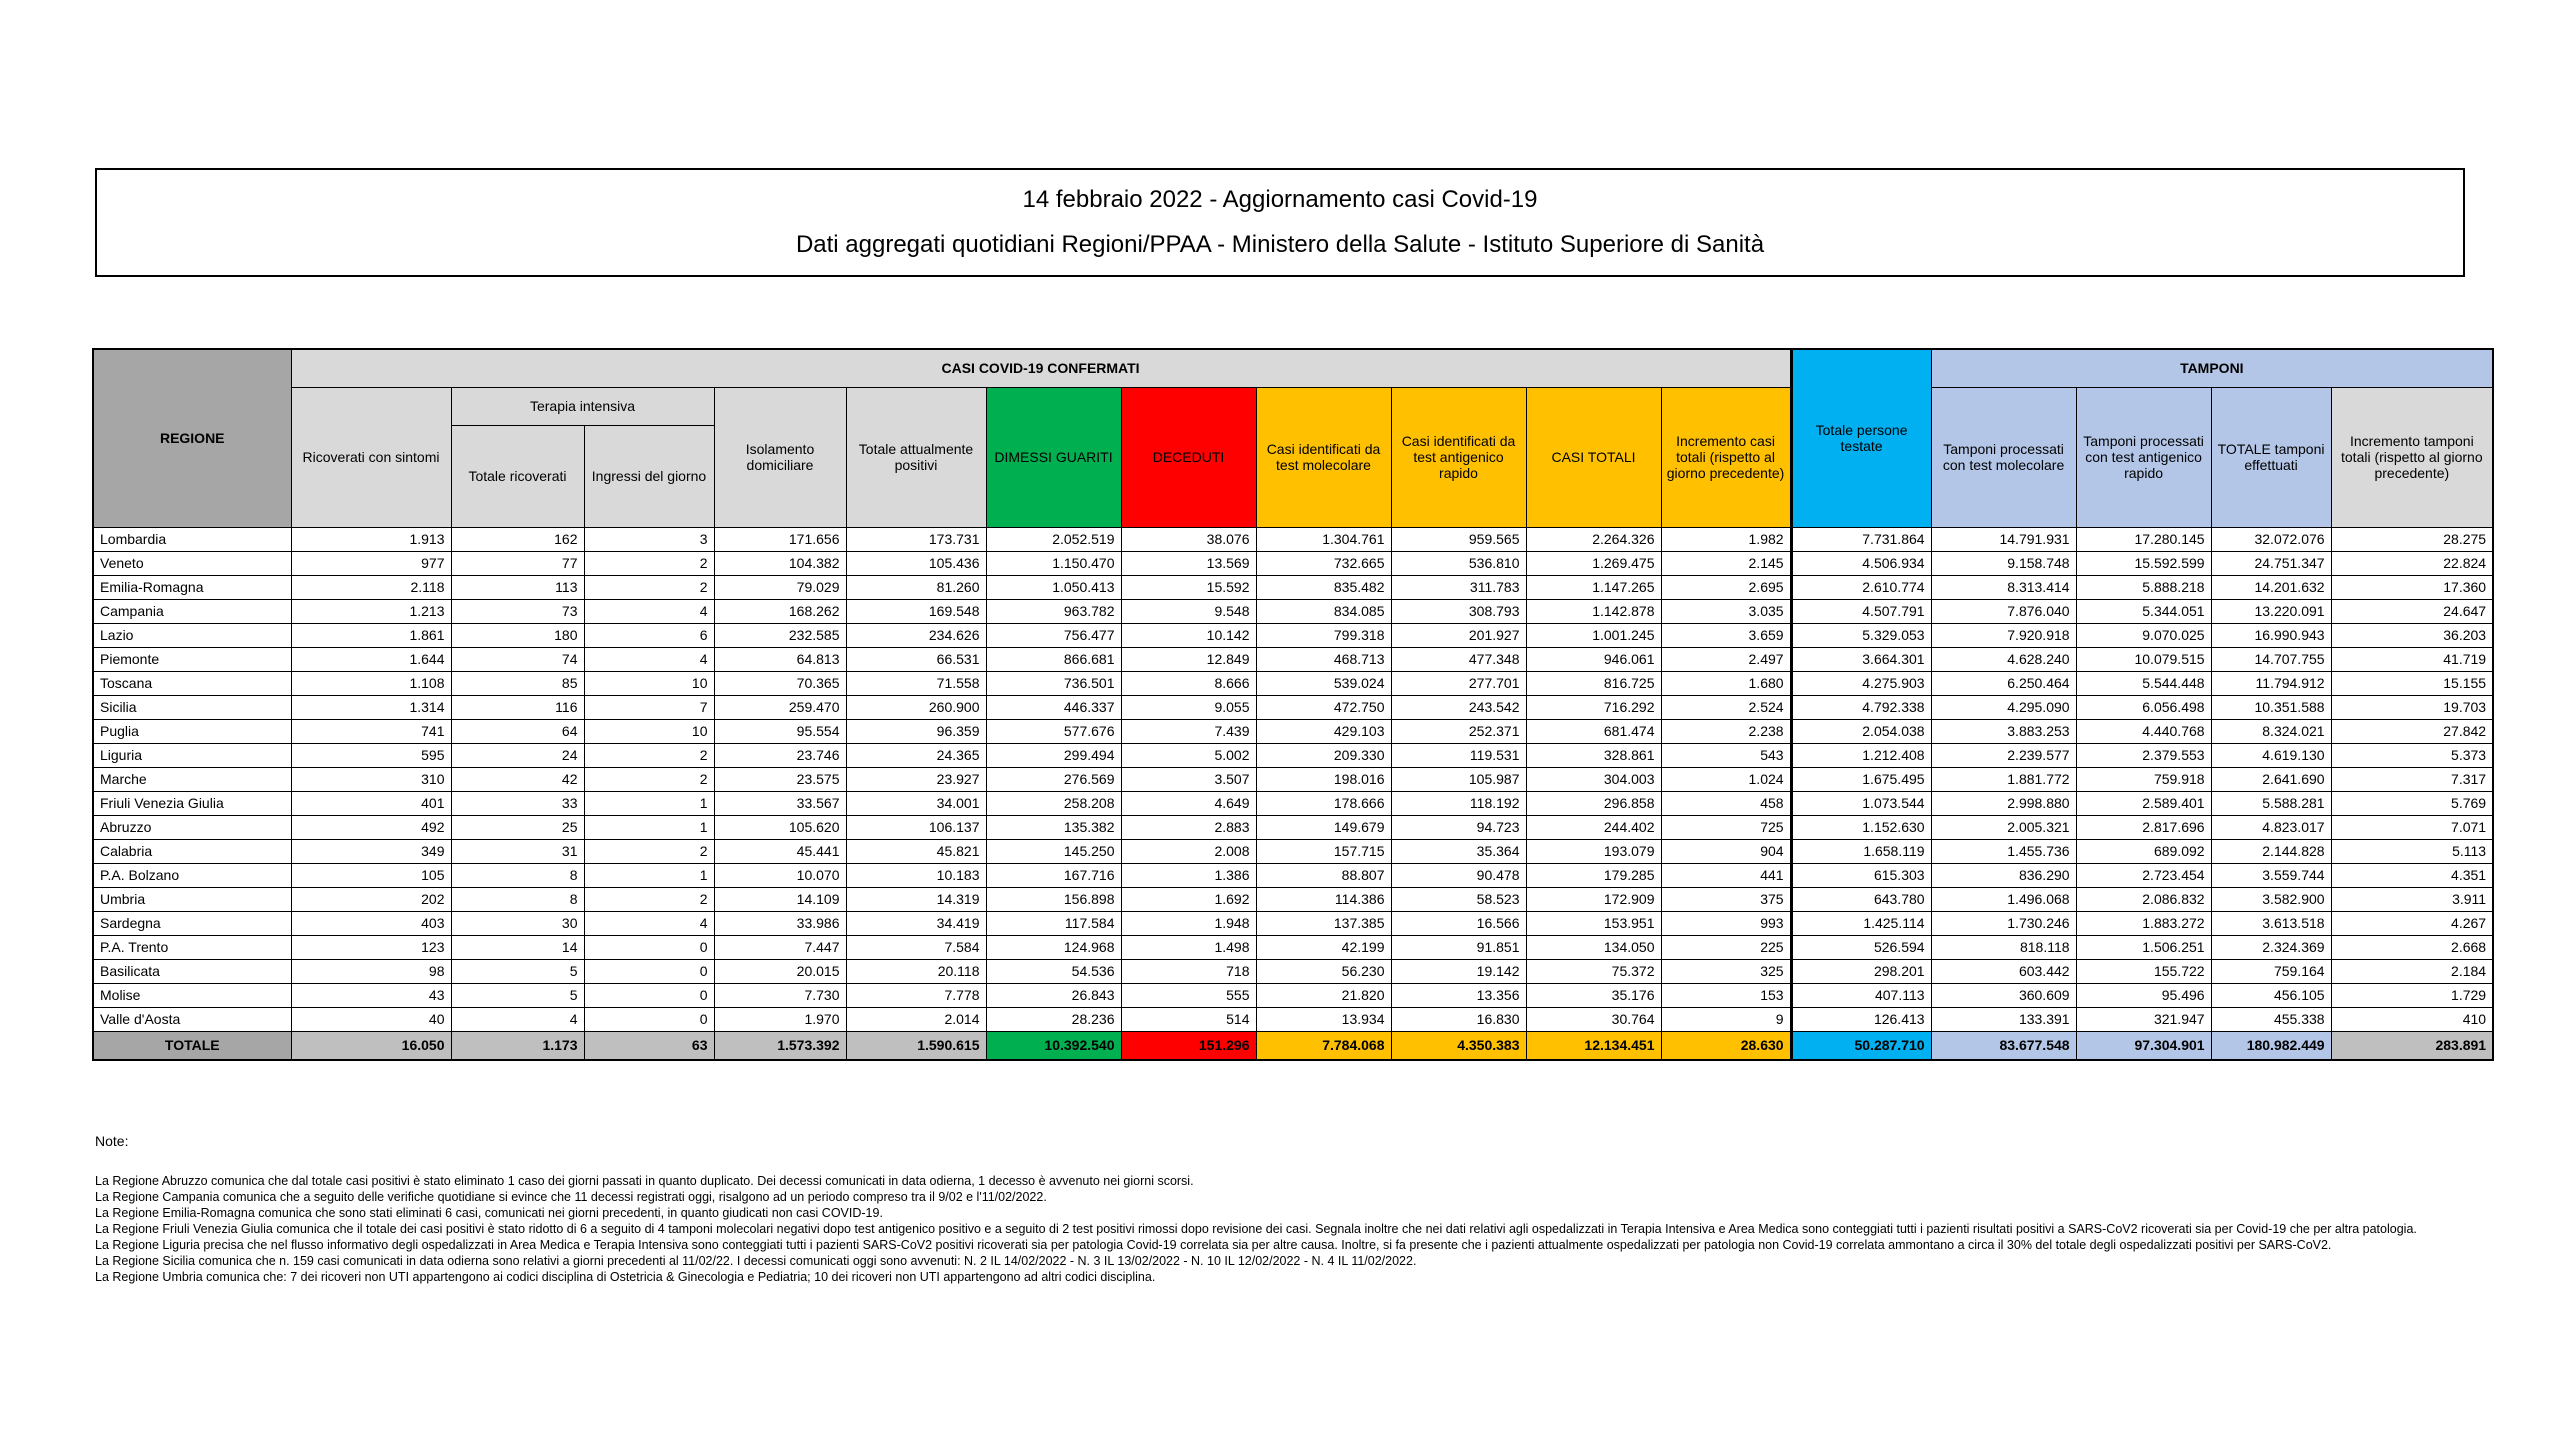 The image size is (2560, 1440). Describe the element at coordinates (916, 707) in the screenshot. I see `value-cell: 260.900` at that location.